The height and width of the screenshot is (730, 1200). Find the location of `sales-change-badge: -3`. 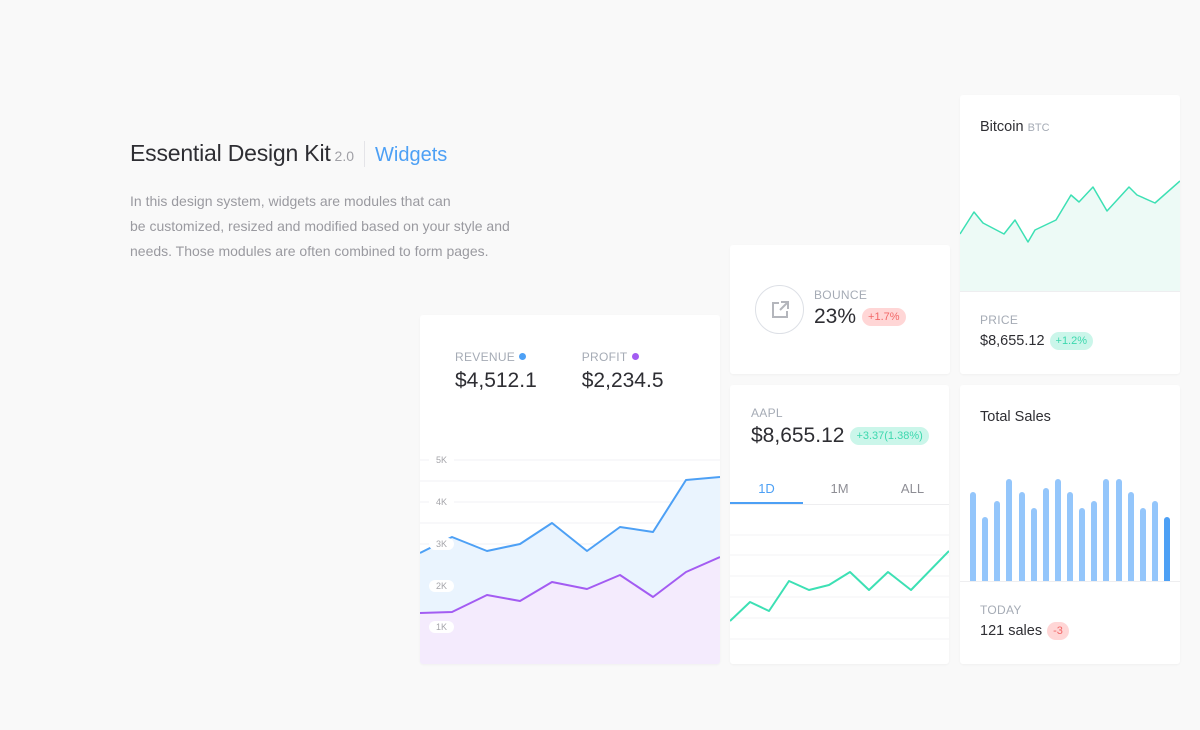

sales-change-badge: -3 is located at coordinates (1058, 631).